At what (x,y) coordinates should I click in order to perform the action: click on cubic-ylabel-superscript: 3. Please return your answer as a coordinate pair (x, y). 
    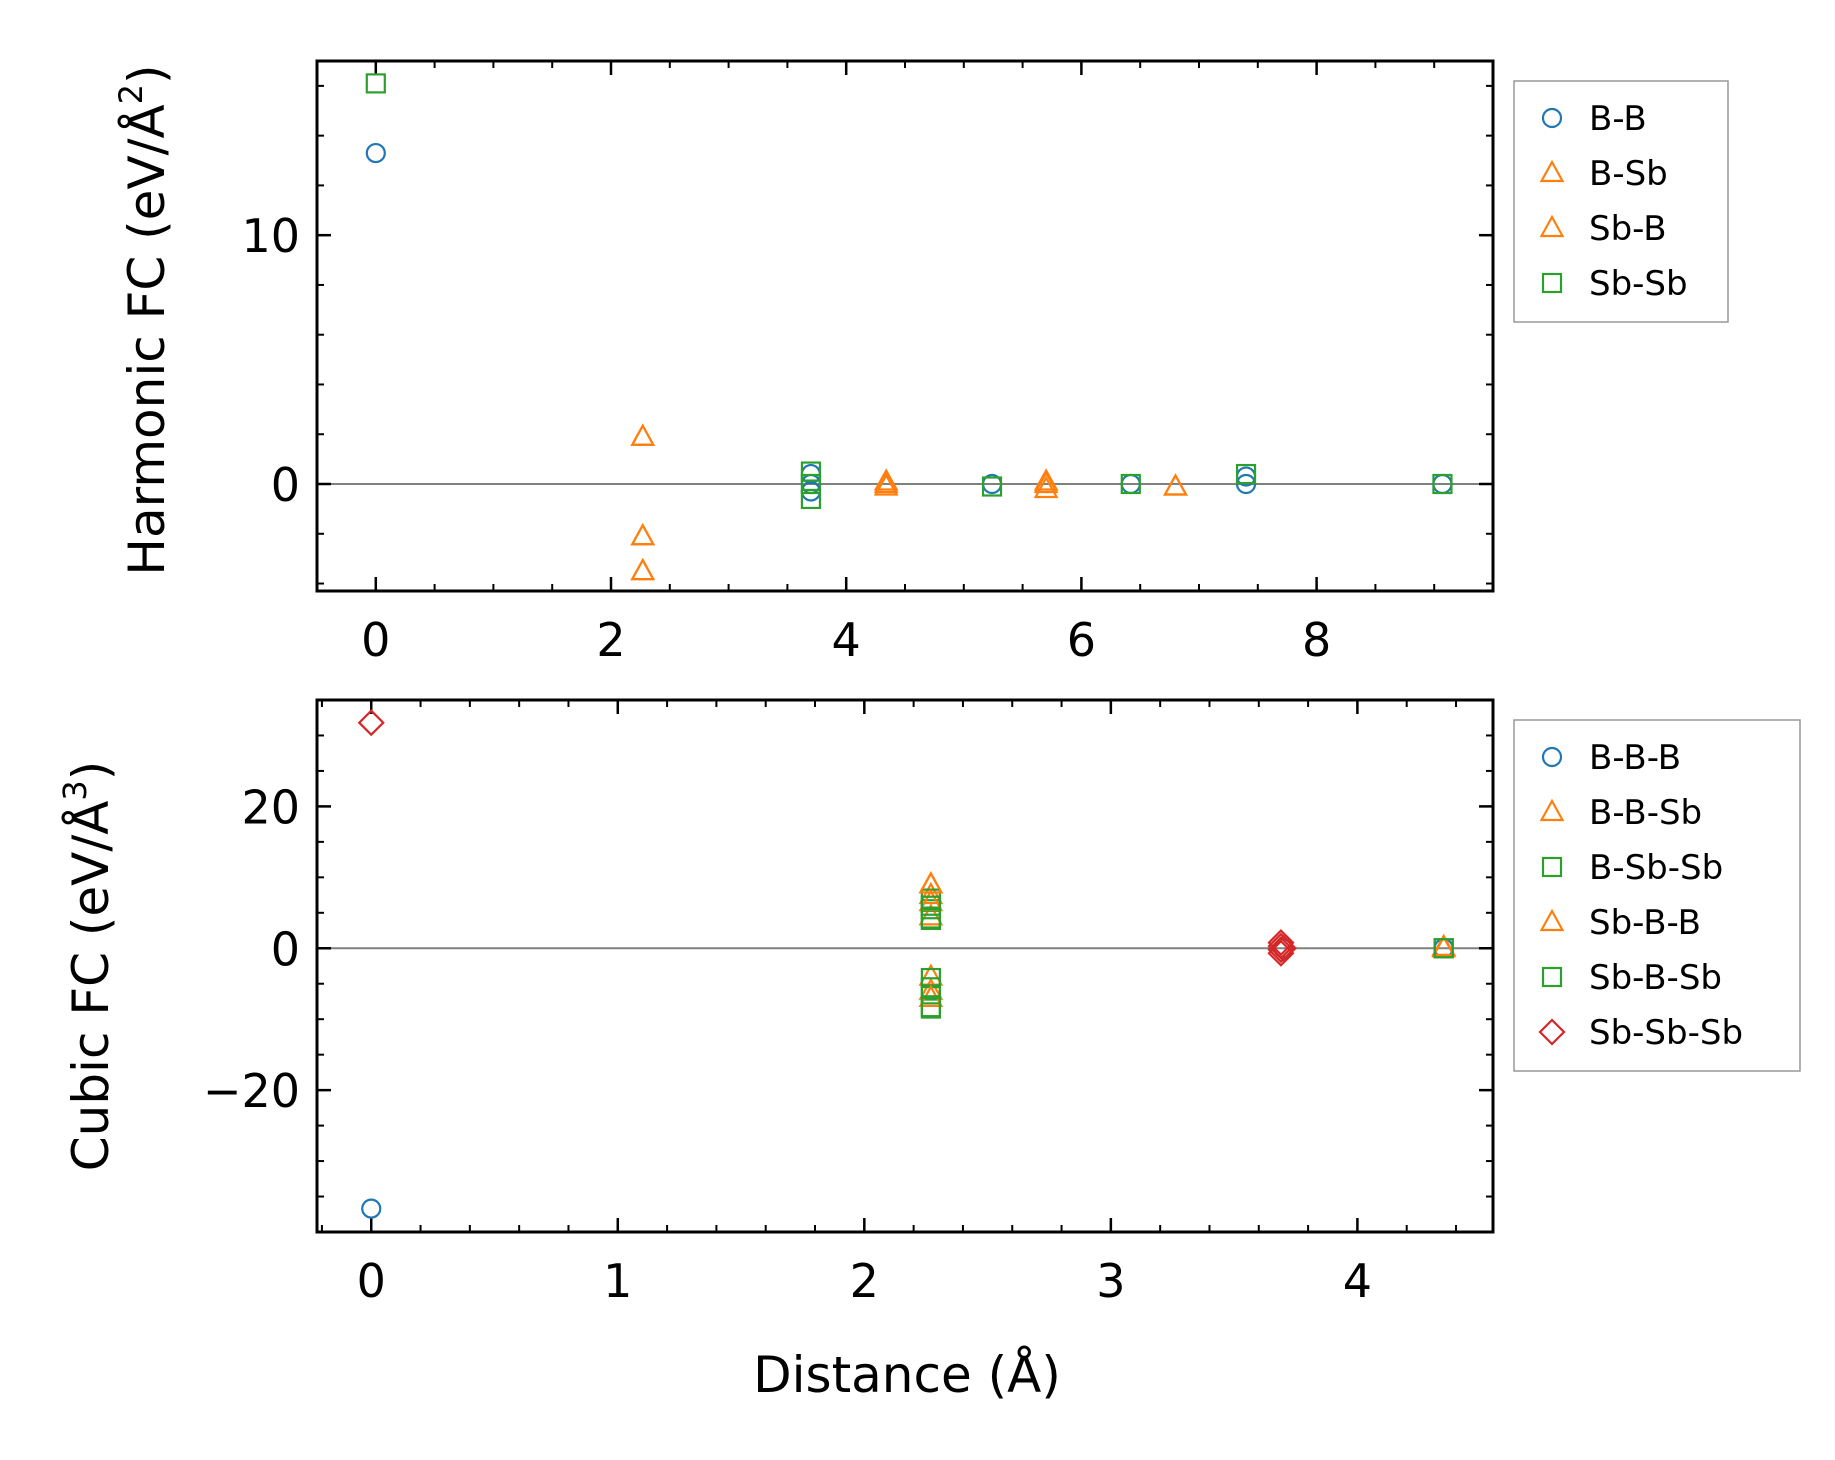
    Looking at the image, I should click on (75, 790).